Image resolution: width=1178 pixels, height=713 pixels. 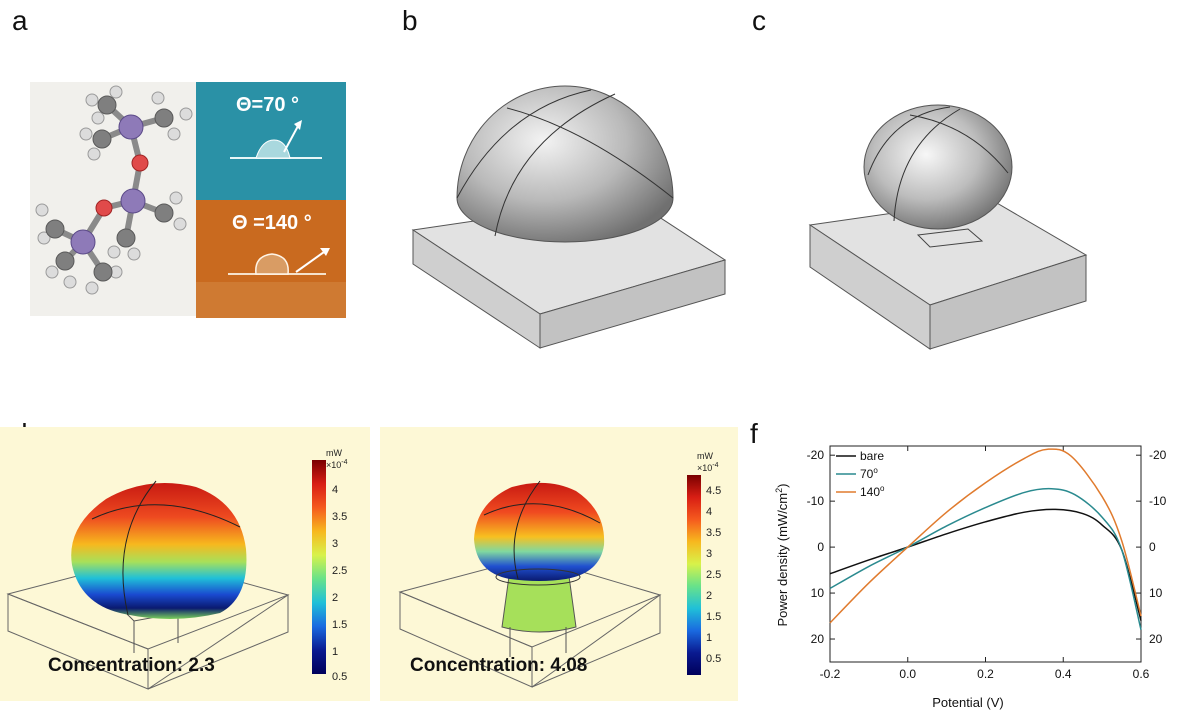 What do you see at coordinates (869, 473) in the screenshot?
I see `legend-label: 70o` at bounding box center [869, 473].